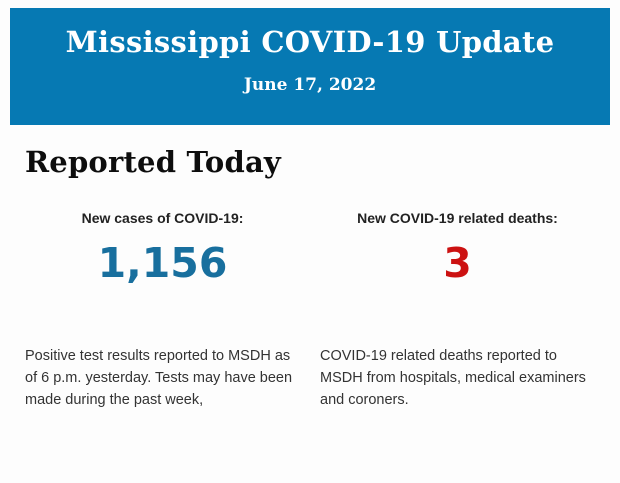 The width and height of the screenshot is (620, 483). I want to click on cases-label: New cases of COVID-19:, so click(162, 218).